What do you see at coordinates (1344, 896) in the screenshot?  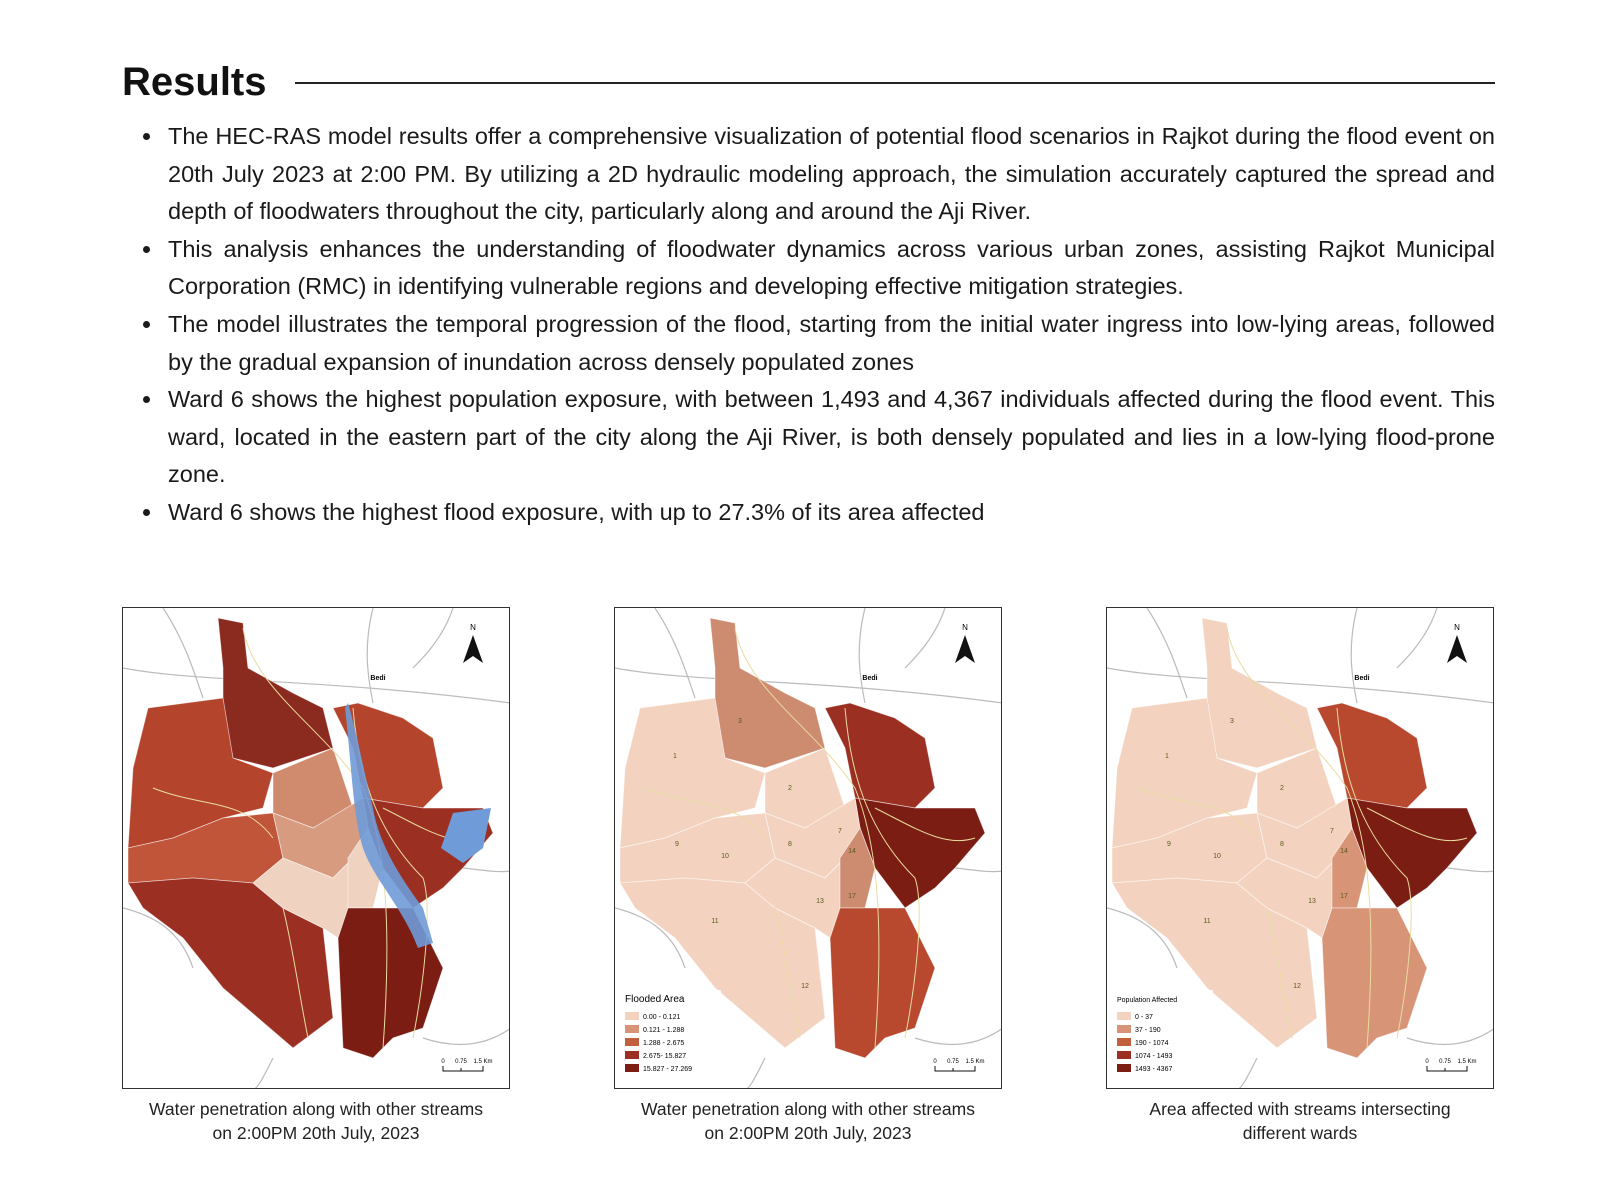 I see `ward-label: 17` at bounding box center [1344, 896].